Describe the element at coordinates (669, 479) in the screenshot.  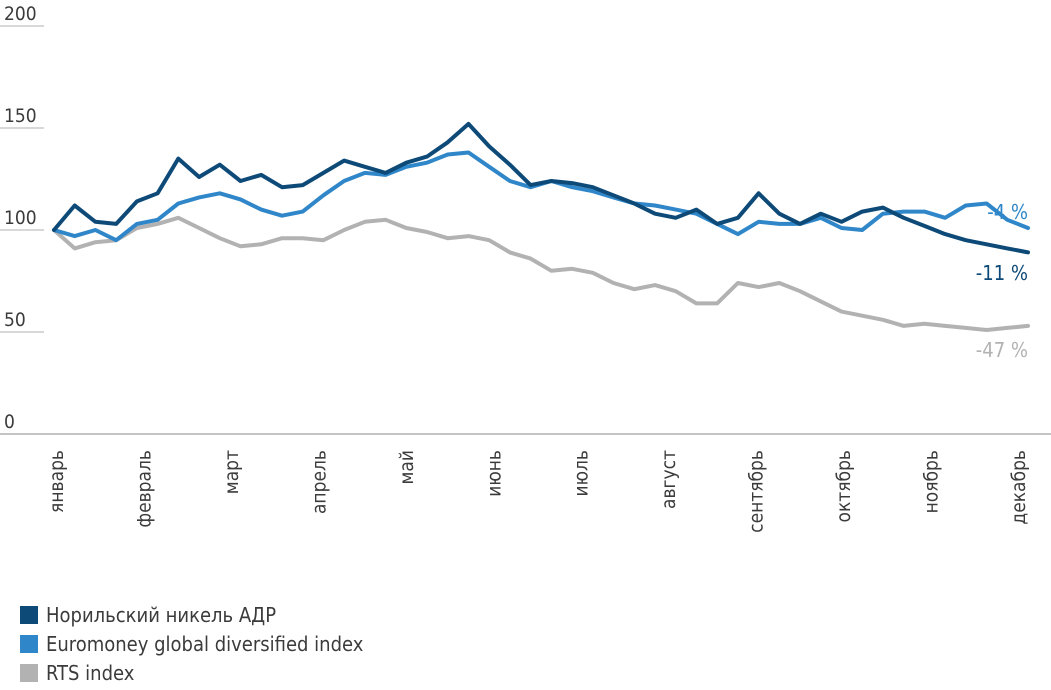
I see `month-label-7: август` at that location.